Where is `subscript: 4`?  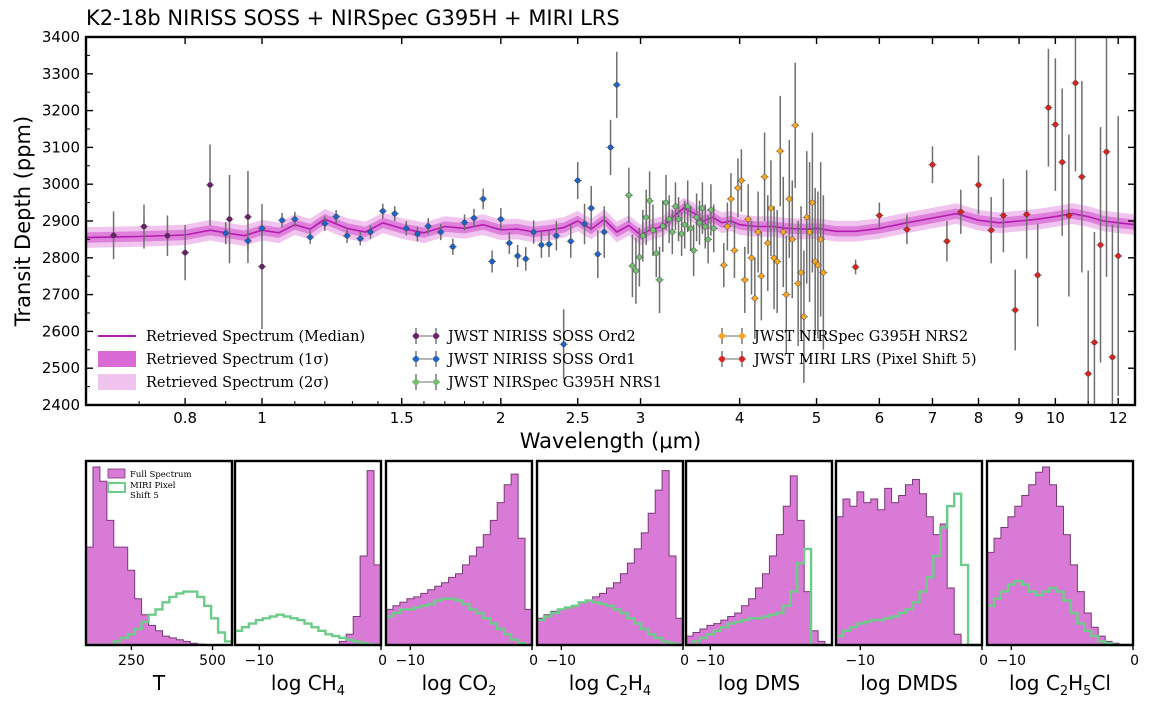
subscript: 4 is located at coordinates (341, 691).